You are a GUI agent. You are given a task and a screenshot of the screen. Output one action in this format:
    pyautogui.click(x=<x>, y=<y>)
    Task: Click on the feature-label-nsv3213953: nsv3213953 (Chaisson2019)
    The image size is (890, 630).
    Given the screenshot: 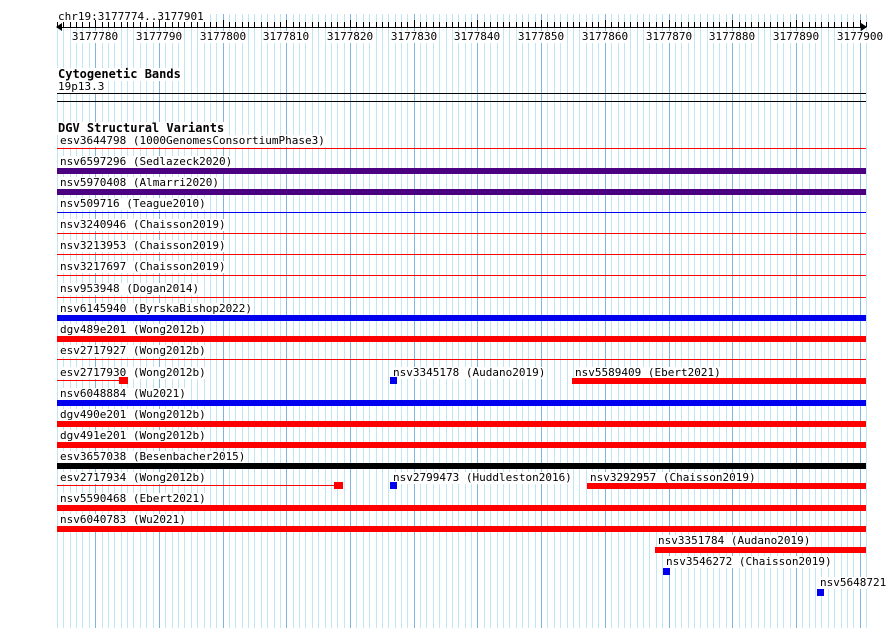 What is the action you would take?
    pyautogui.click(x=143, y=245)
    